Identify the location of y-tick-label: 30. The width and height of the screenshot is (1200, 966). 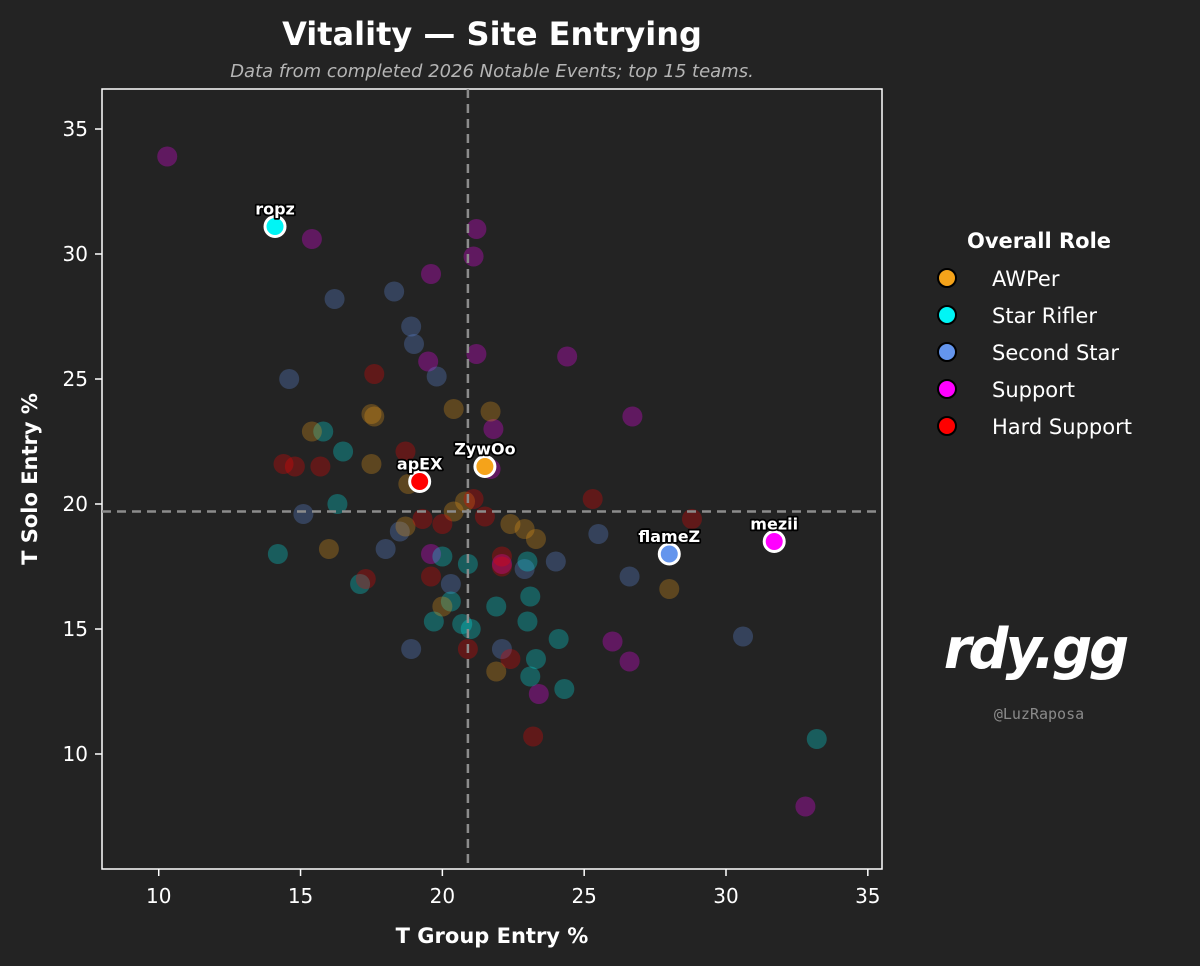
(75, 254).